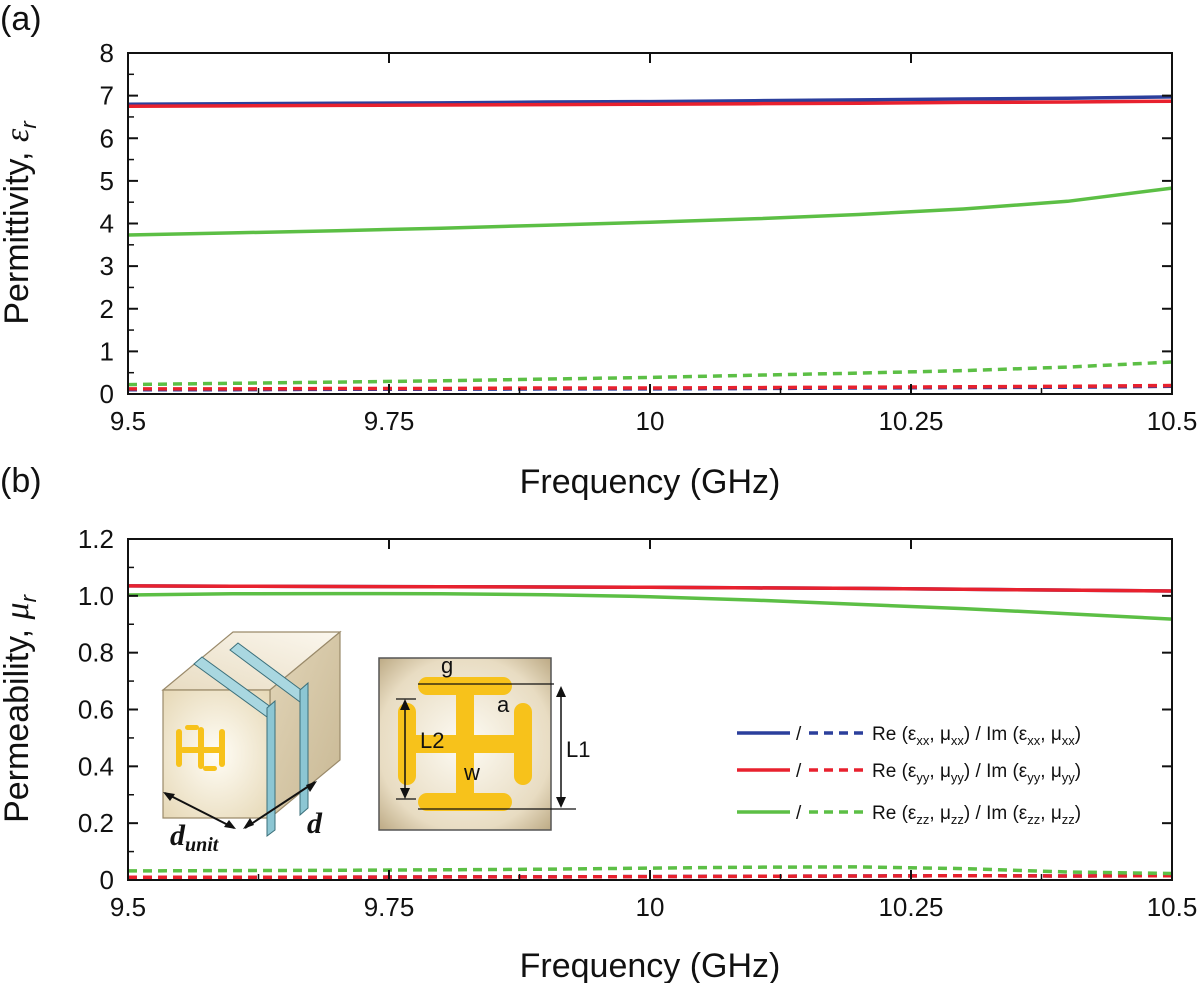 The image size is (1200, 983). I want to click on legend-text-xx-sub2: xx, so click(958, 740).